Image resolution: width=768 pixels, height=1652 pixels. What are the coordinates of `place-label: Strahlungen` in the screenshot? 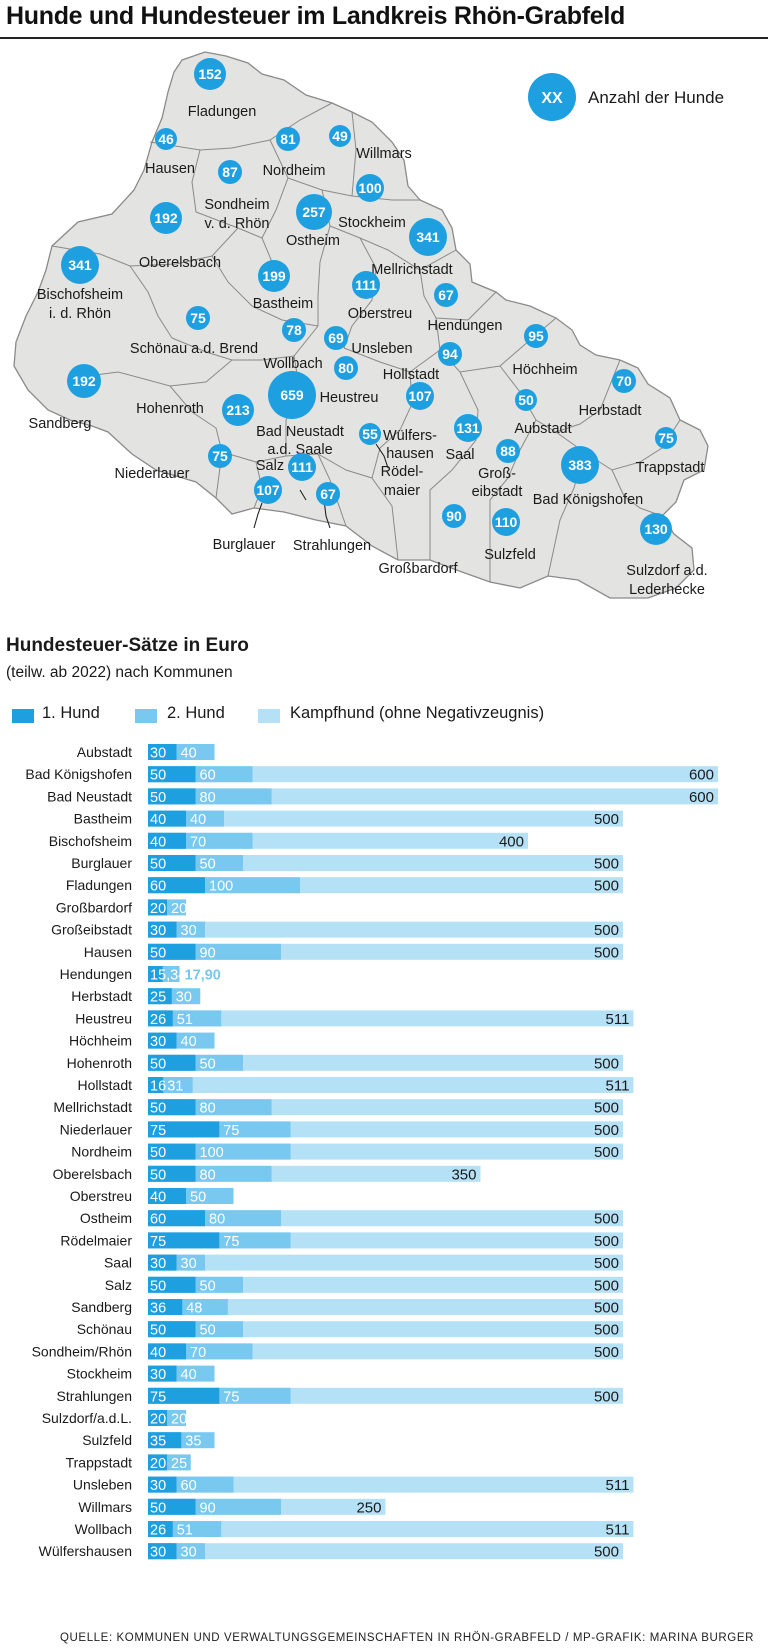 It's located at (332, 546).